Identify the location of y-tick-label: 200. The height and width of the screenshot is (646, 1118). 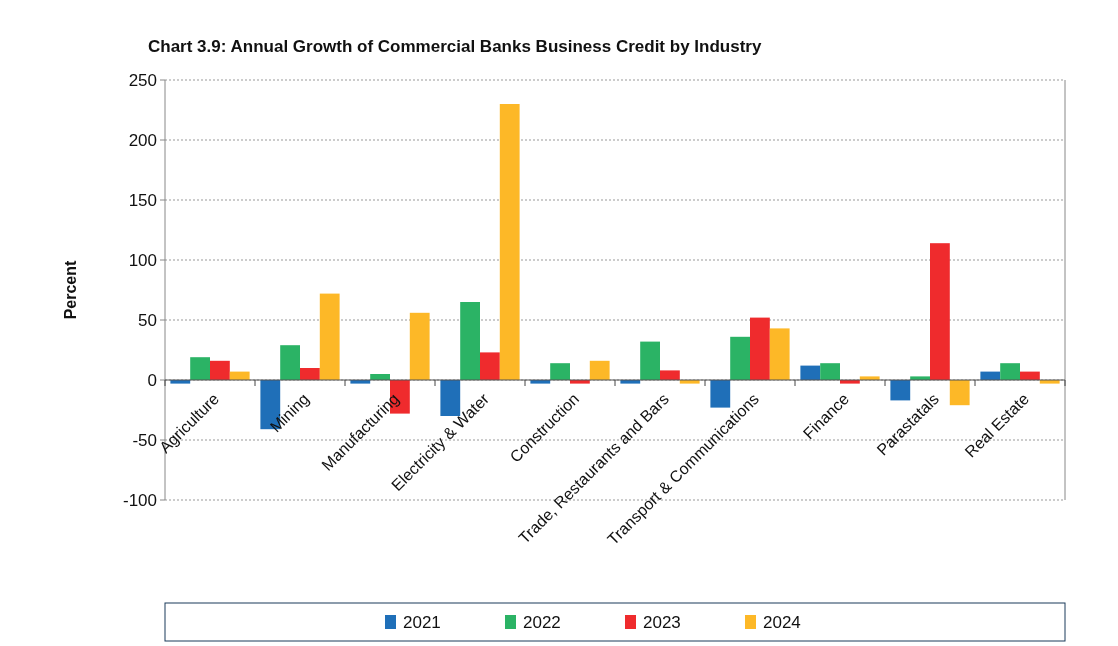
(142, 140).